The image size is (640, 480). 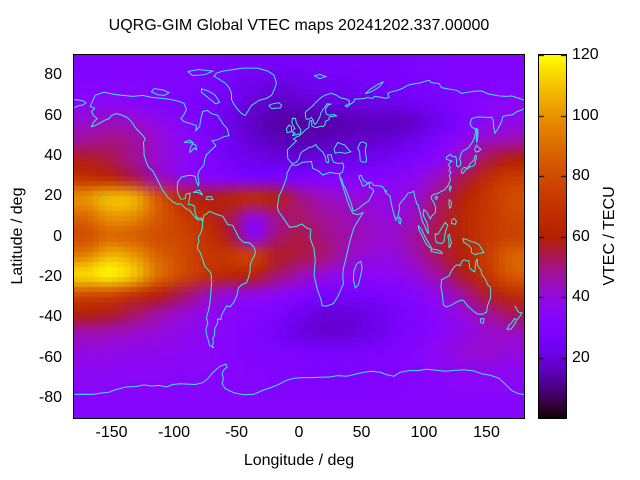 I want to click on coastline-novaya-zemlya, so click(x=374, y=88).